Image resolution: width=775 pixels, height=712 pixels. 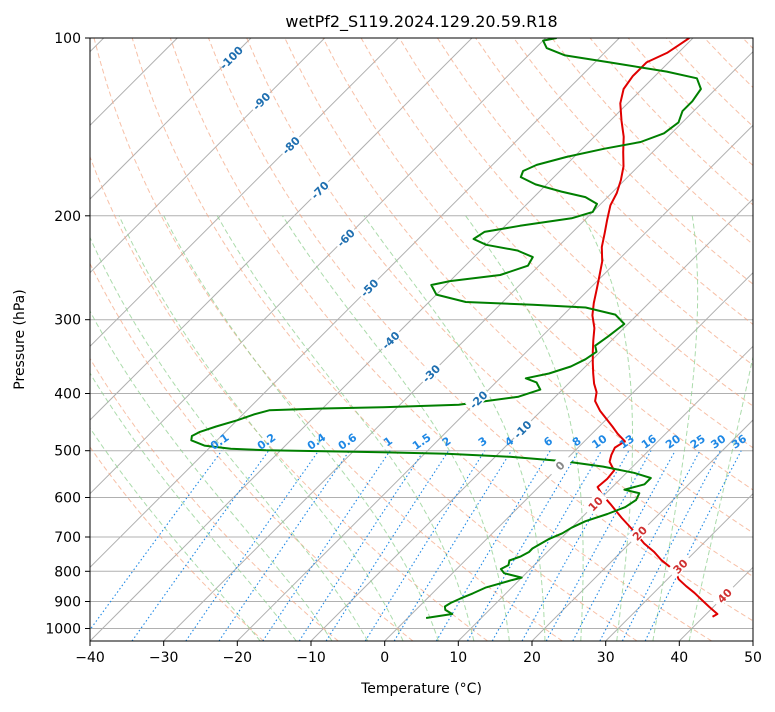 I want to click on y-axis-label: Pressure (hPa), so click(x=20, y=339).